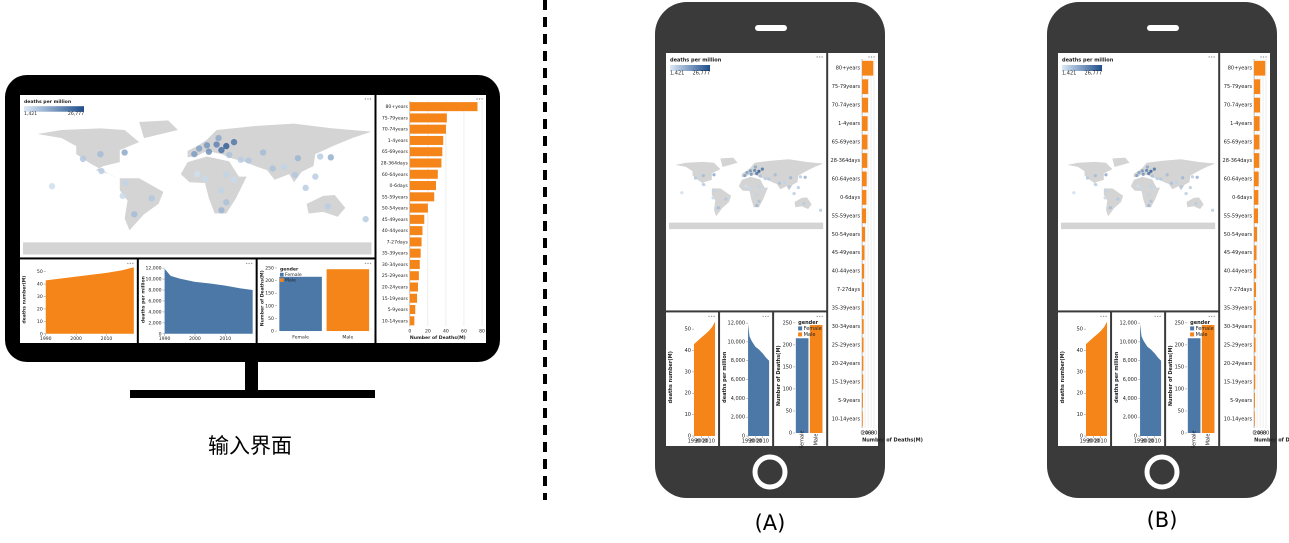 The image size is (1289, 543). Describe the element at coordinates (1271, 441) in the screenshot. I see `axis-title: Number of Deaths(M)` at that location.